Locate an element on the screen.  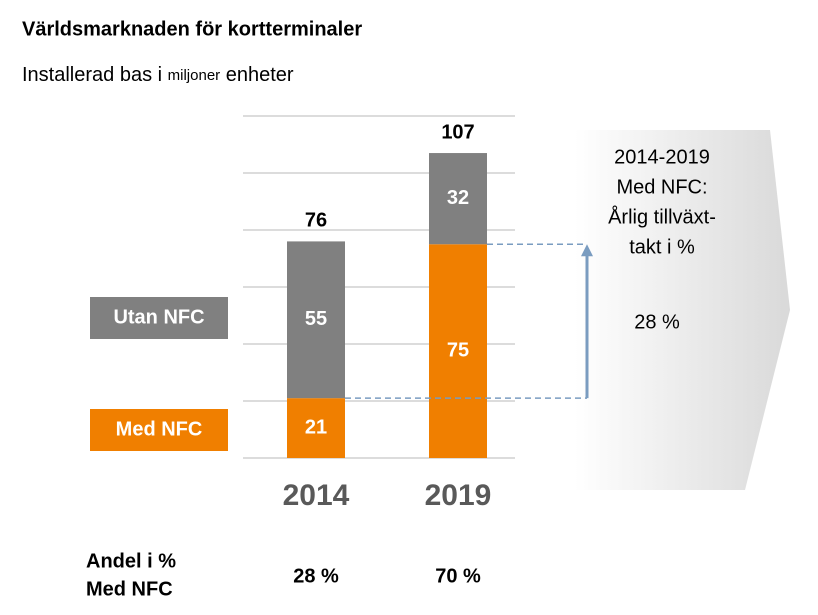
value-label: 55 is located at coordinates (316, 319).